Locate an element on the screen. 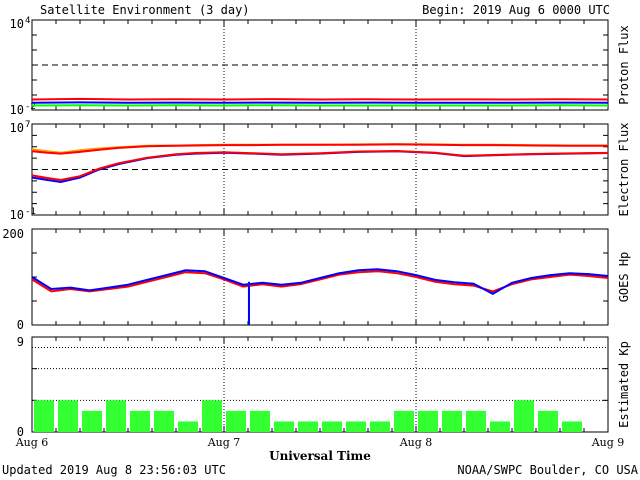  y-tick-label: 9 is located at coordinates (20, 342).